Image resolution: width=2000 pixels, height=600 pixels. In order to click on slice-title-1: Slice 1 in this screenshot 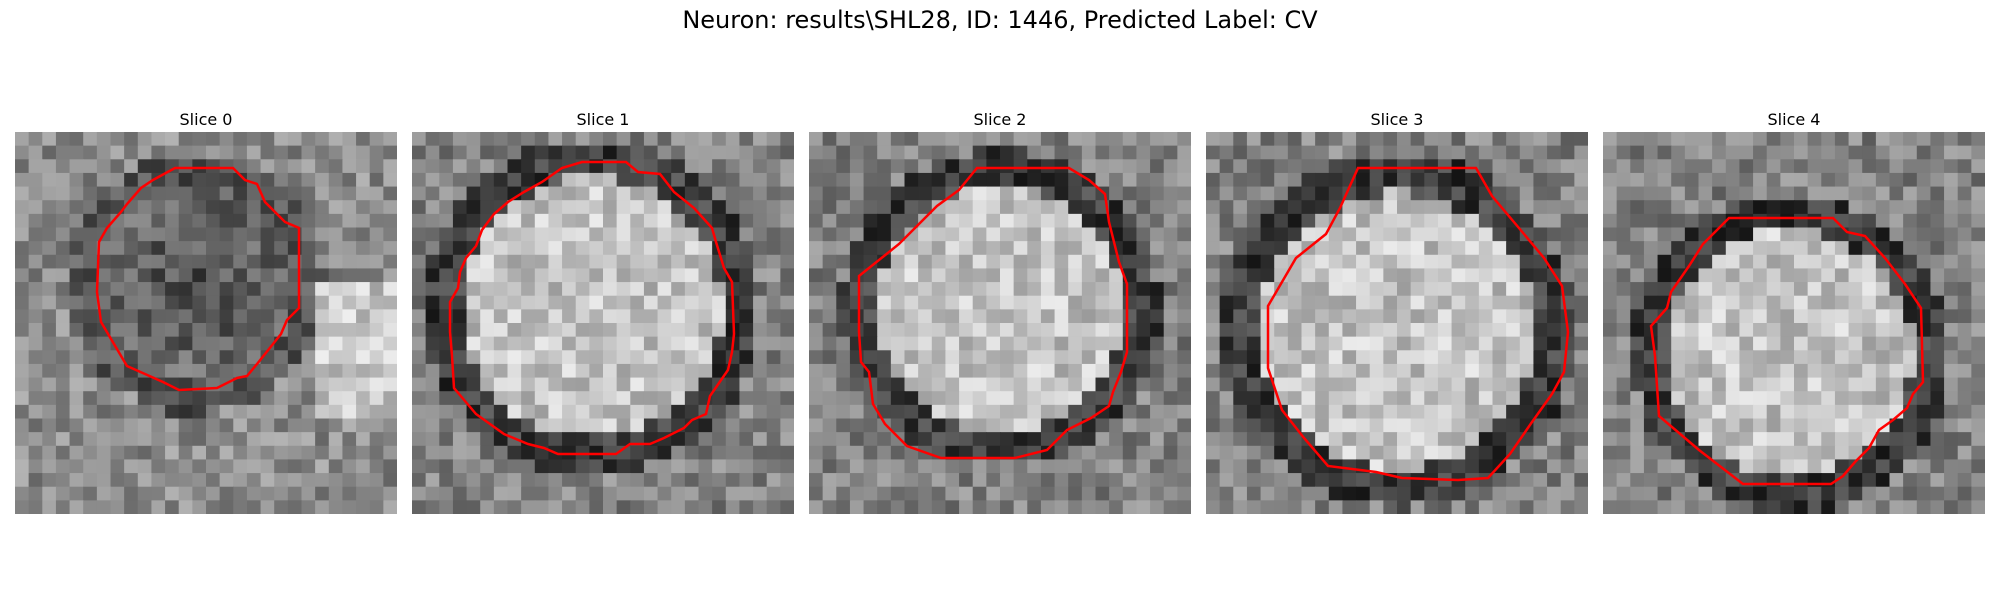, I will do `click(603, 119)`.